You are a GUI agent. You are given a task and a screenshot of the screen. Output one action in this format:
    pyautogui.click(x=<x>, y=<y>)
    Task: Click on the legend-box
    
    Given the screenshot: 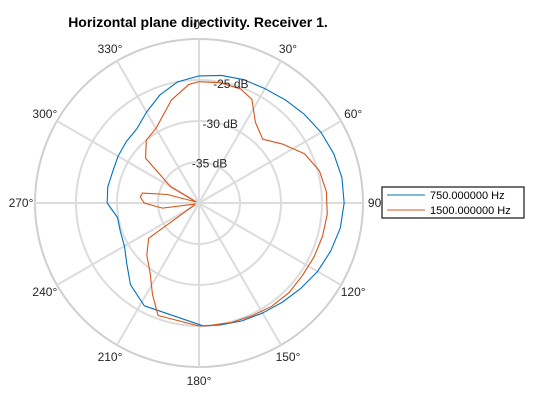 What is the action you would take?
    pyautogui.click(x=453, y=202)
    